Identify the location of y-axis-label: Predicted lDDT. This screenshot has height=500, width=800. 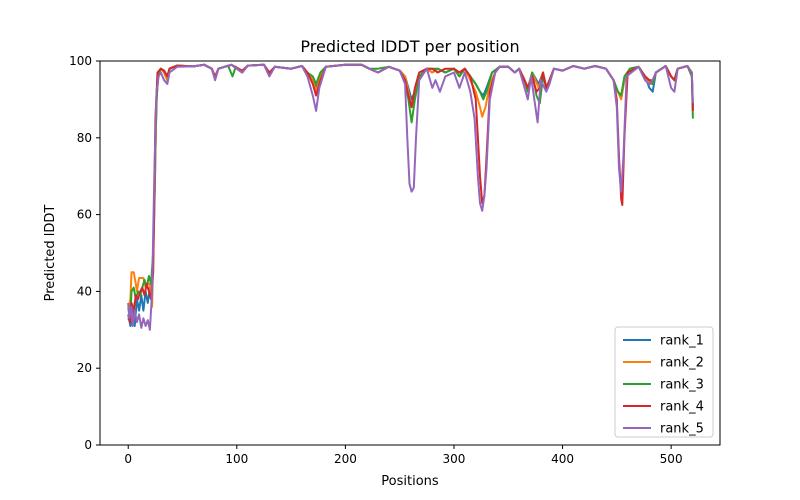
(50, 253).